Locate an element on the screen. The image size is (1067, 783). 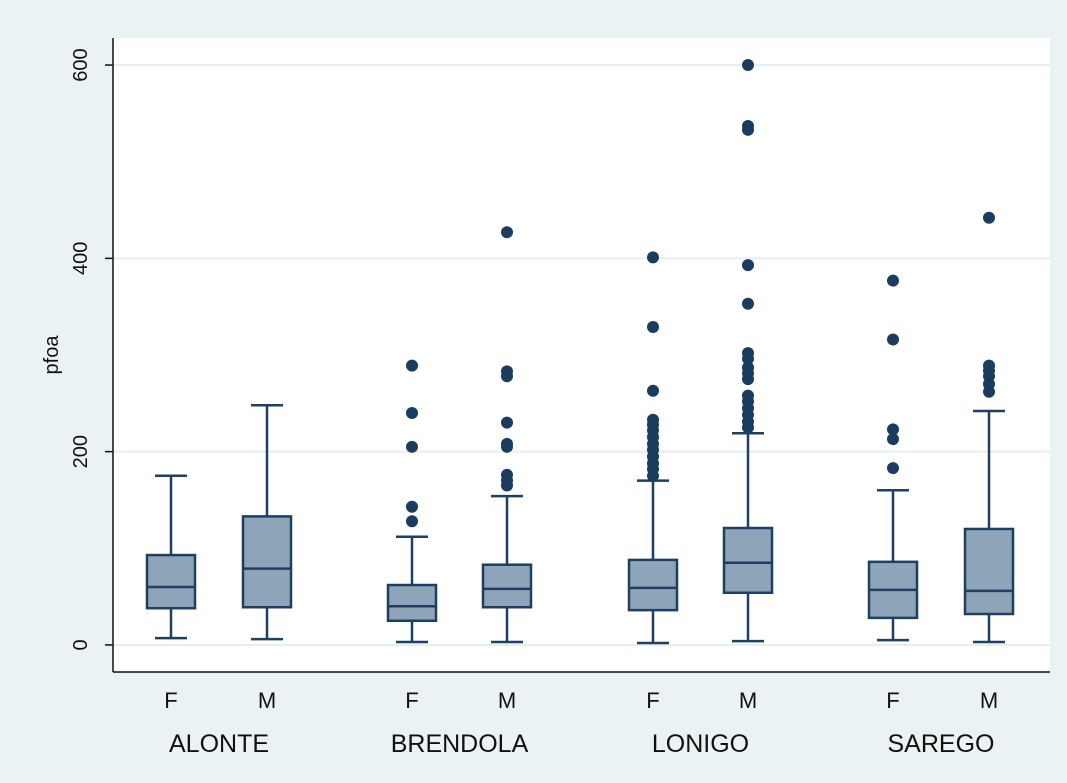
box-sarego-m is located at coordinates (989, 427).